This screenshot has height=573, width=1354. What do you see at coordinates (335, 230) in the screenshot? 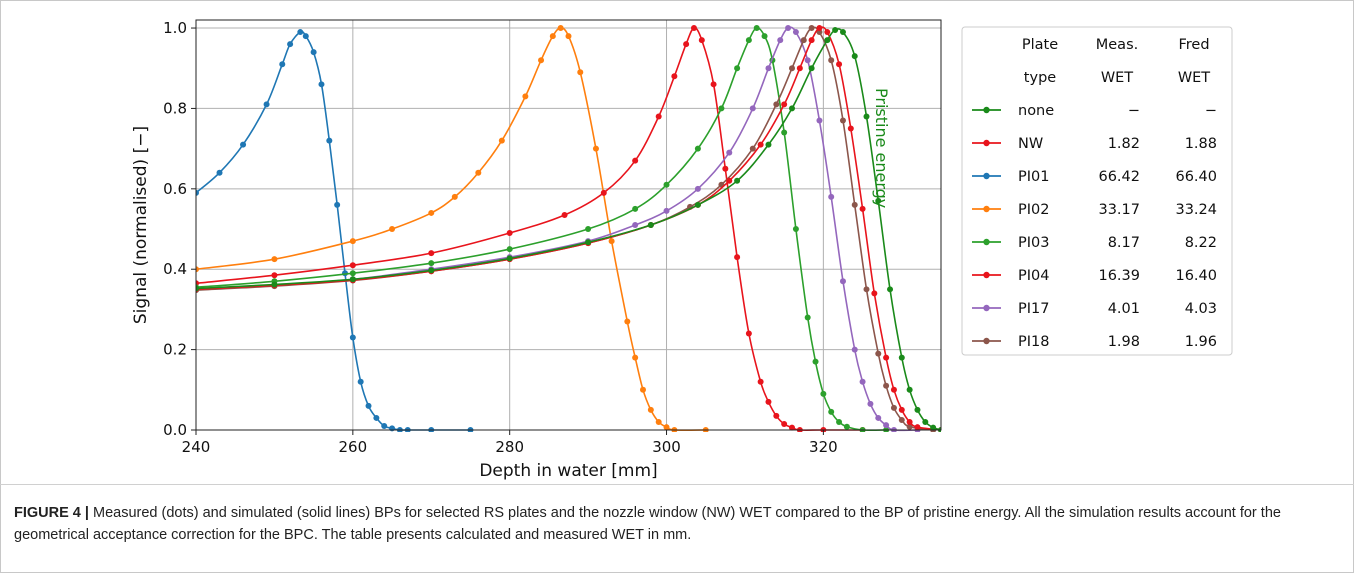
I see `series-pi01` at bounding box center [335, 230].